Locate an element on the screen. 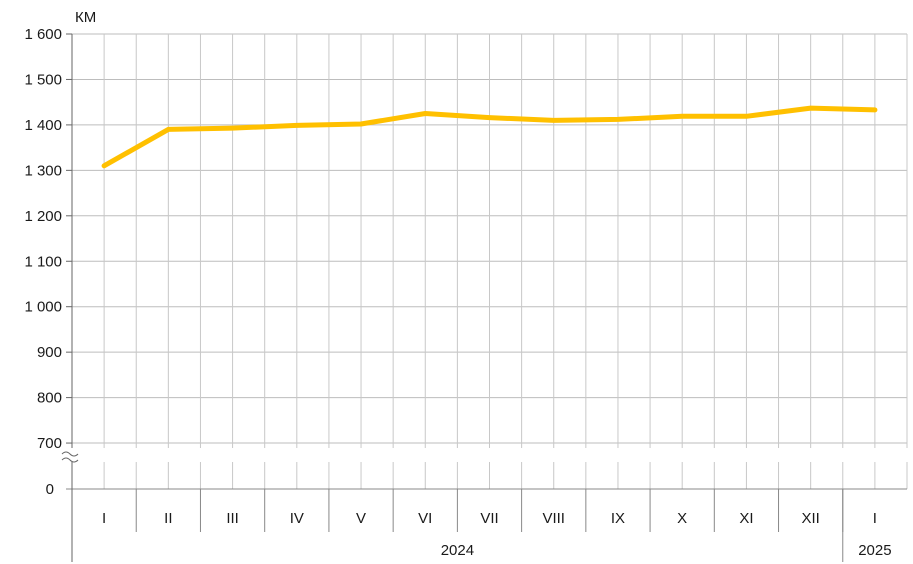 The width and height of the screenshot is (913, 564). y-zero-label: 0 is located at coordinates (50, 489).